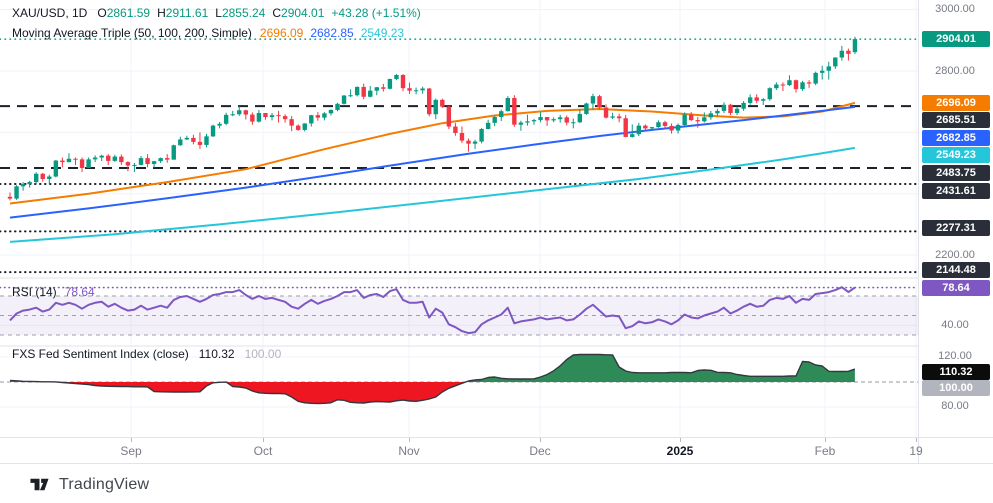 The width and height of the screenshot is (993, 503). Describe the element at coordinates (240, 13) in the screenshot. I see `ohlc-low: L2855.24` at that location.